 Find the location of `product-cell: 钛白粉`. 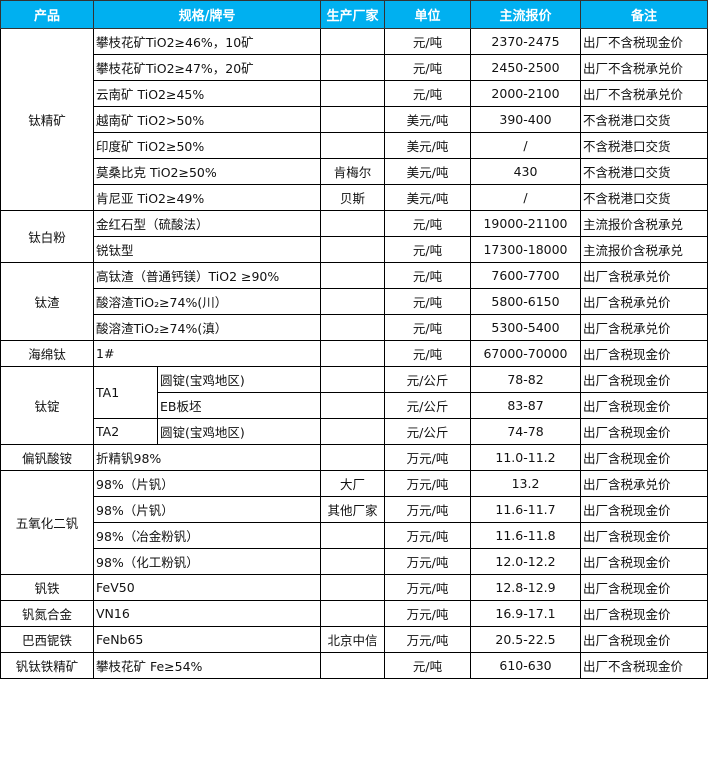

product-cell: 钛白粉 is located at coordinates (47, 236).